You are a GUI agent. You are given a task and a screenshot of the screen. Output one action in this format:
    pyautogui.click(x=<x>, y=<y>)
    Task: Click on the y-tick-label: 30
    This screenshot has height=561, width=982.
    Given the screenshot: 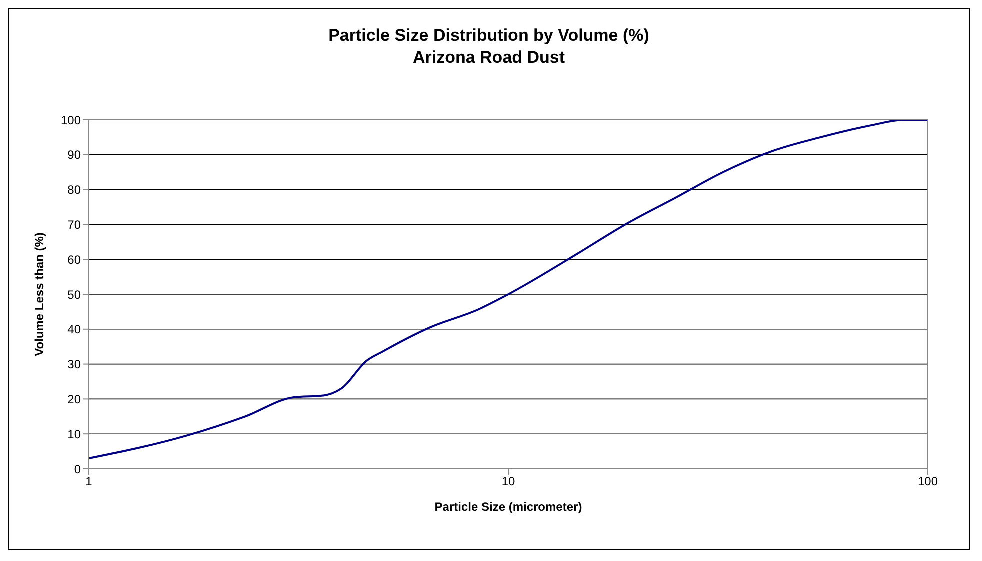 What is the action you would take?
    pyautogui.click(x=75, y=365)
    